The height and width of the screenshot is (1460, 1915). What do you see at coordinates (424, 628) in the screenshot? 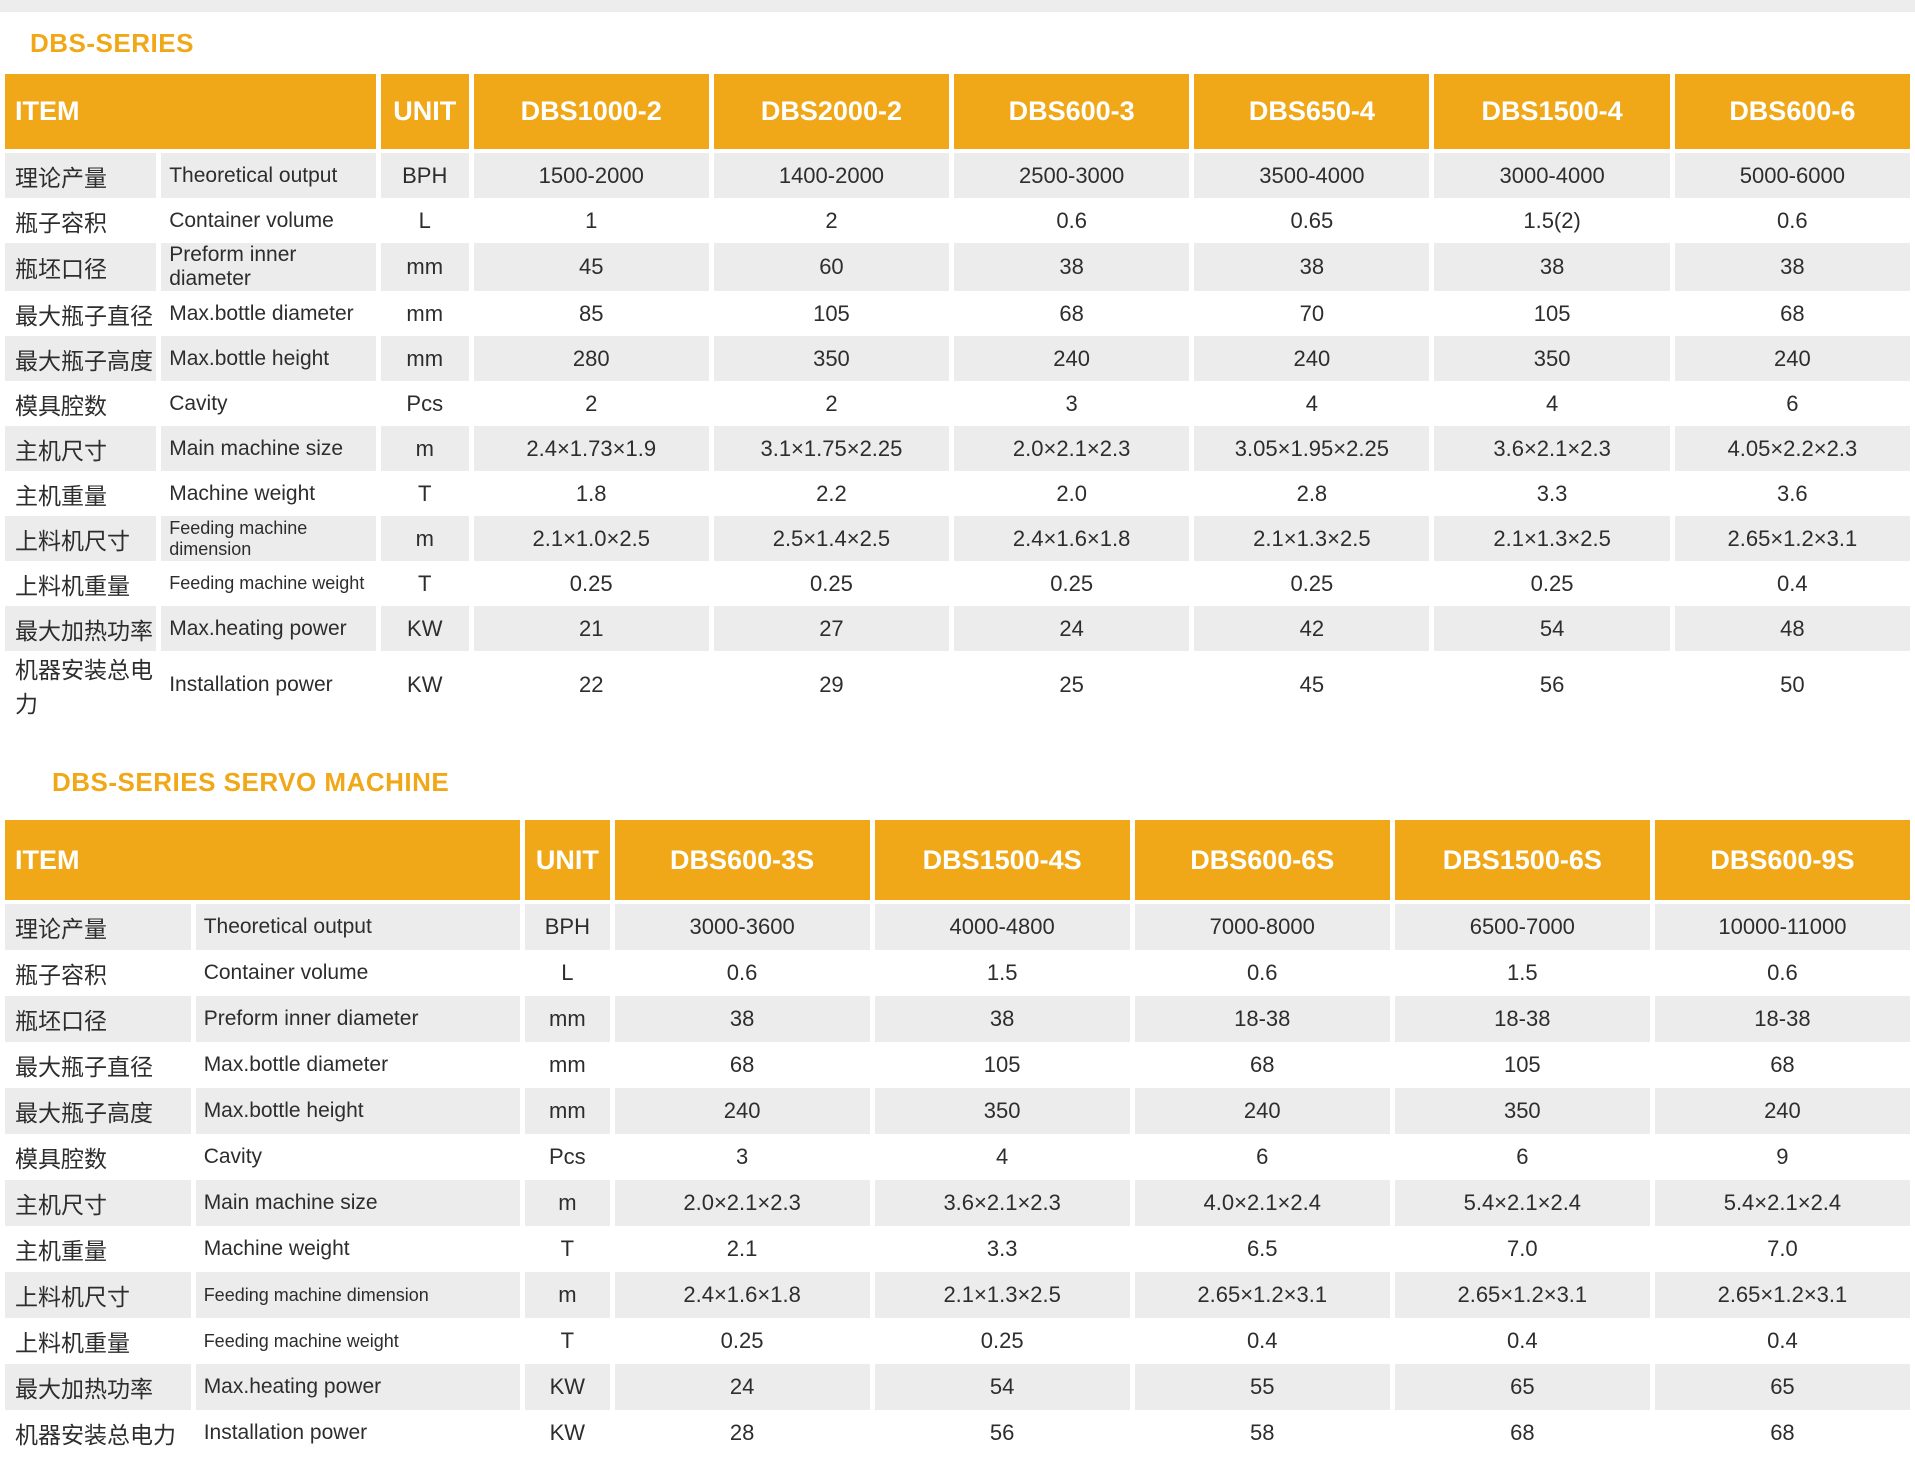
I see `unit-cell: KW` at bounding box center [424, 628].